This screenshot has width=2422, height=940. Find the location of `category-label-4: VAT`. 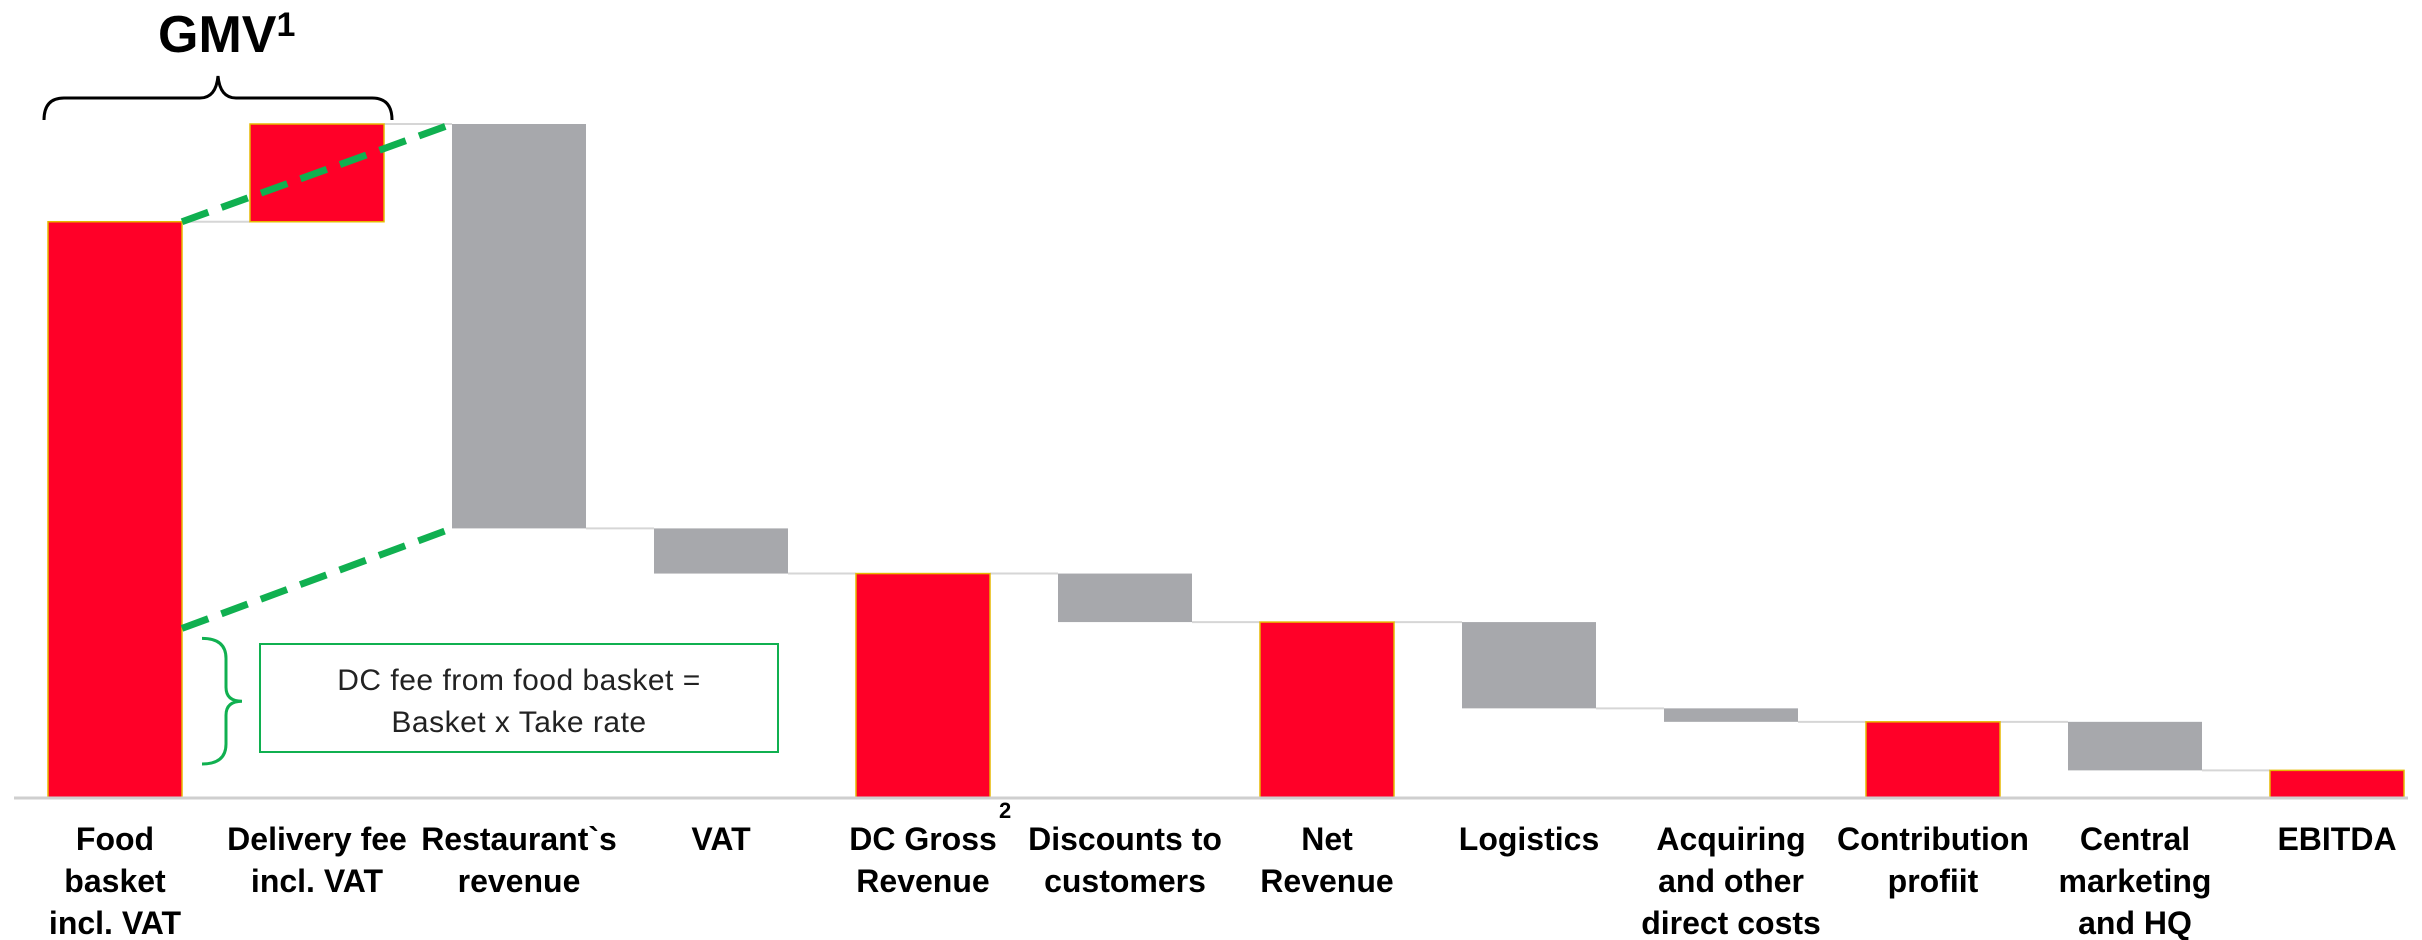

category-label-4: VAT is located at coordinates (721, 839).